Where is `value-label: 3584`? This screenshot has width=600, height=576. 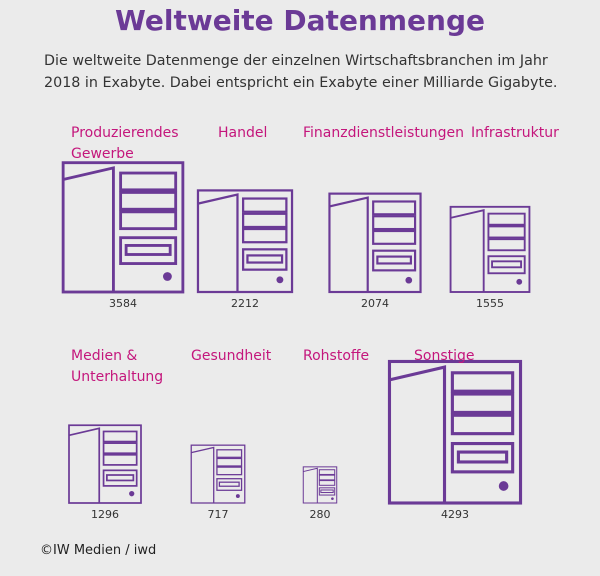
value-label: 3584 is located at coordinates (123, 303).